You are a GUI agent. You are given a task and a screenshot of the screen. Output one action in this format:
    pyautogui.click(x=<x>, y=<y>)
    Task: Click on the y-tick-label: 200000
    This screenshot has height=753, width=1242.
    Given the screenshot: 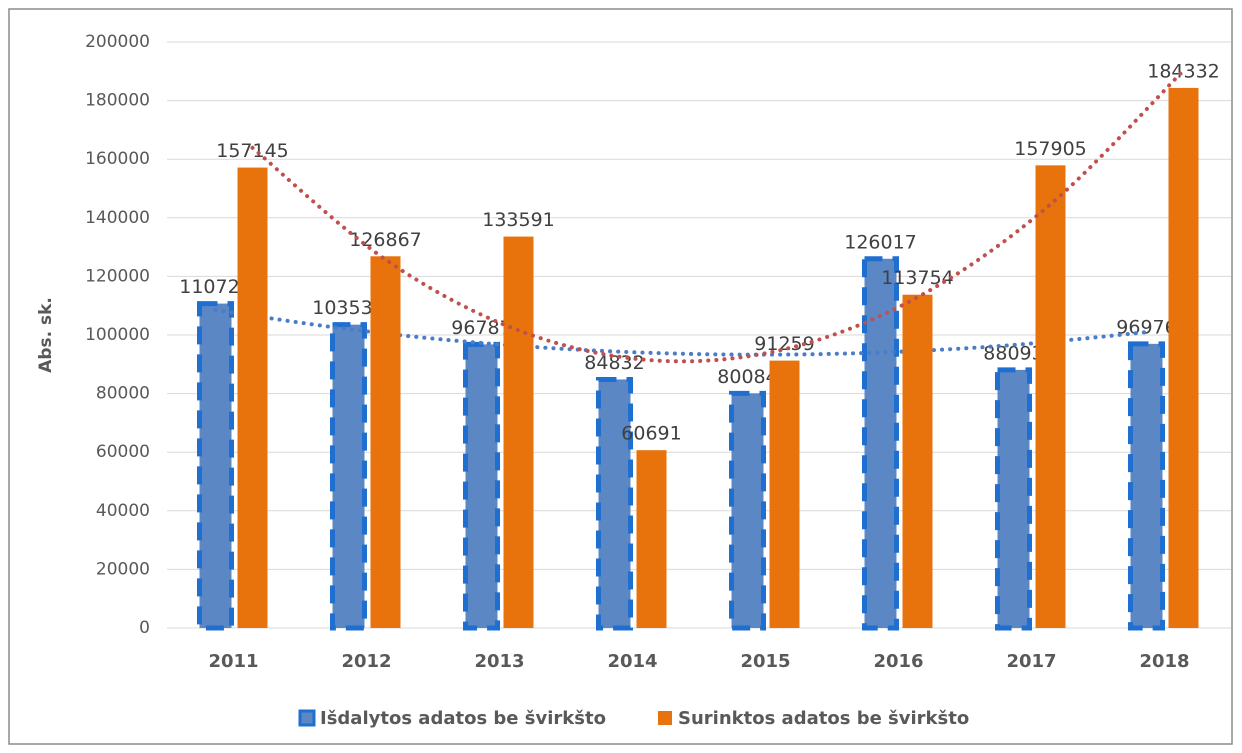 What is the action you would take?
    pyautogui.click(x=117, y=42)
    